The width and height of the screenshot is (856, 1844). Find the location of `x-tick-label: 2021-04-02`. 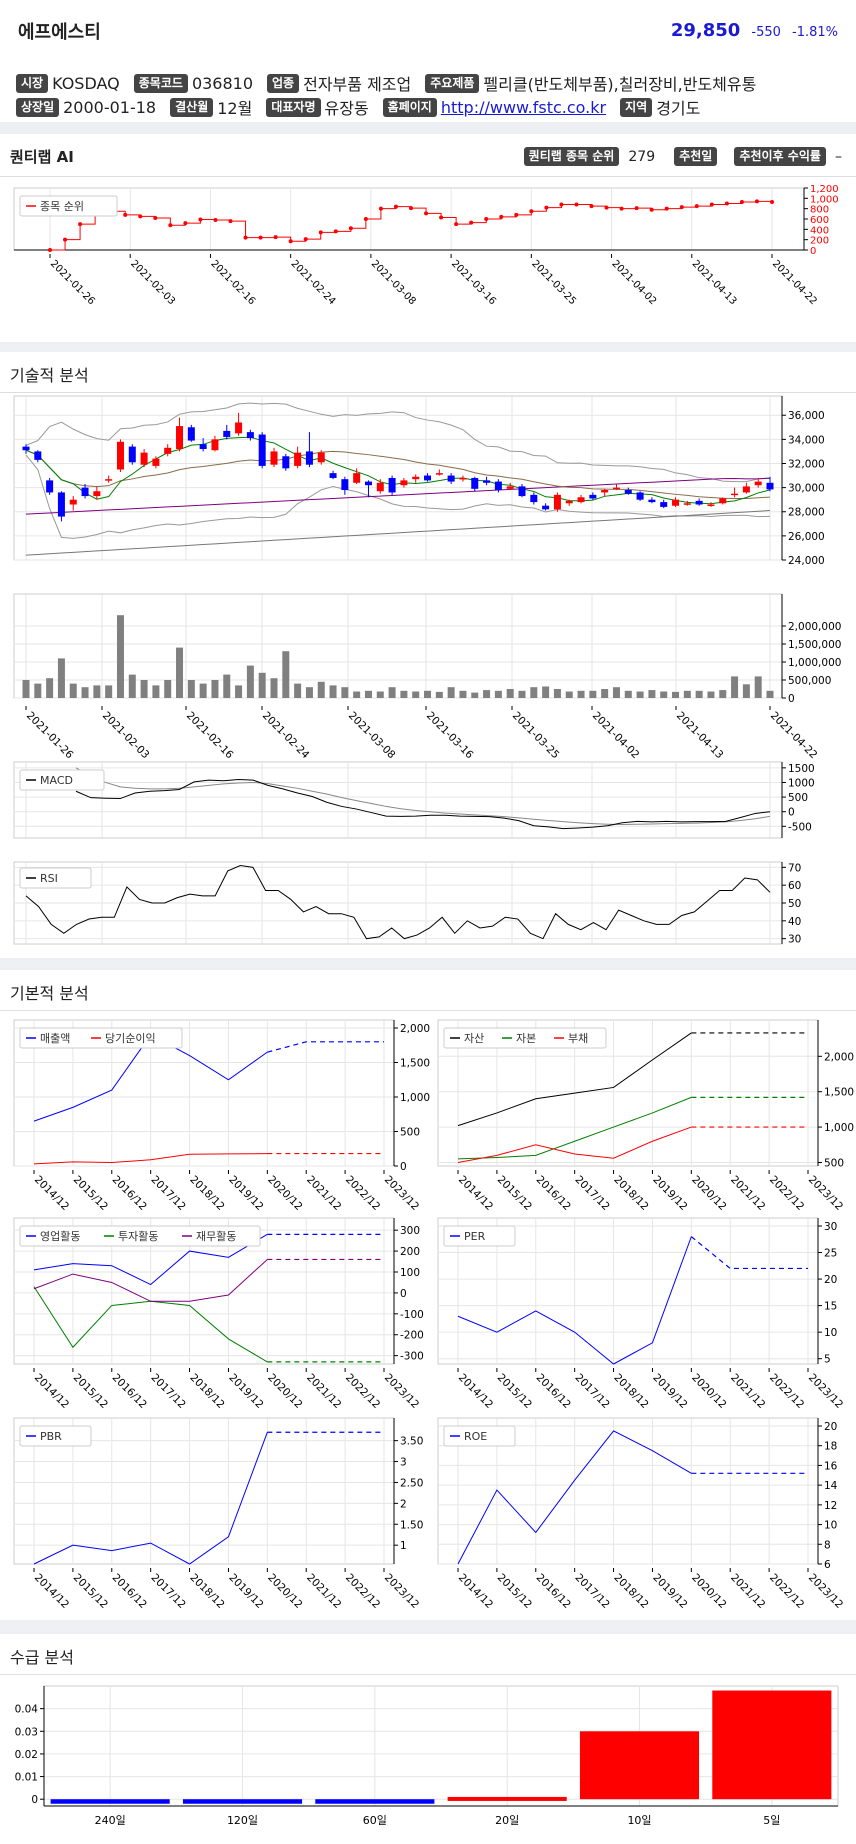

x-tick-label: 2021-04-02 is located at coordinates (633, 282).